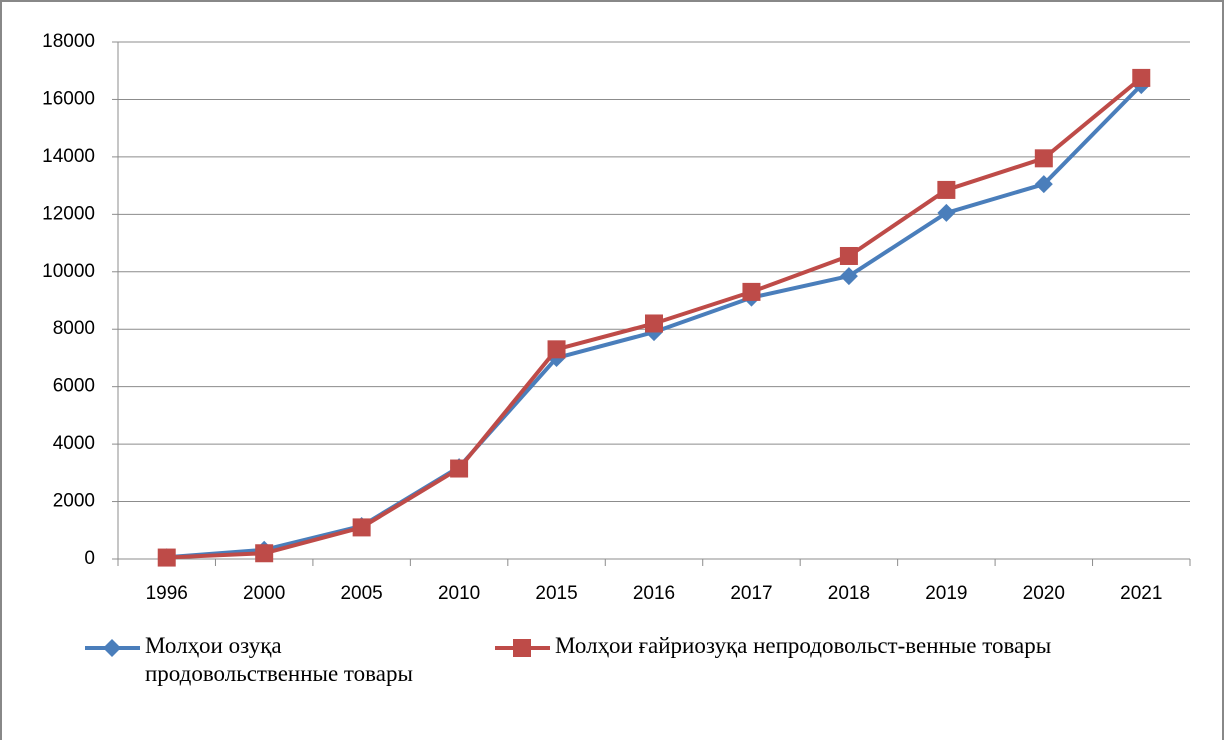 The width and height of the screenshot is (1224, 740). Describe the element at coordinates (556, 593) in the screenshot. I see `x-tick-label: 2015` at that location.